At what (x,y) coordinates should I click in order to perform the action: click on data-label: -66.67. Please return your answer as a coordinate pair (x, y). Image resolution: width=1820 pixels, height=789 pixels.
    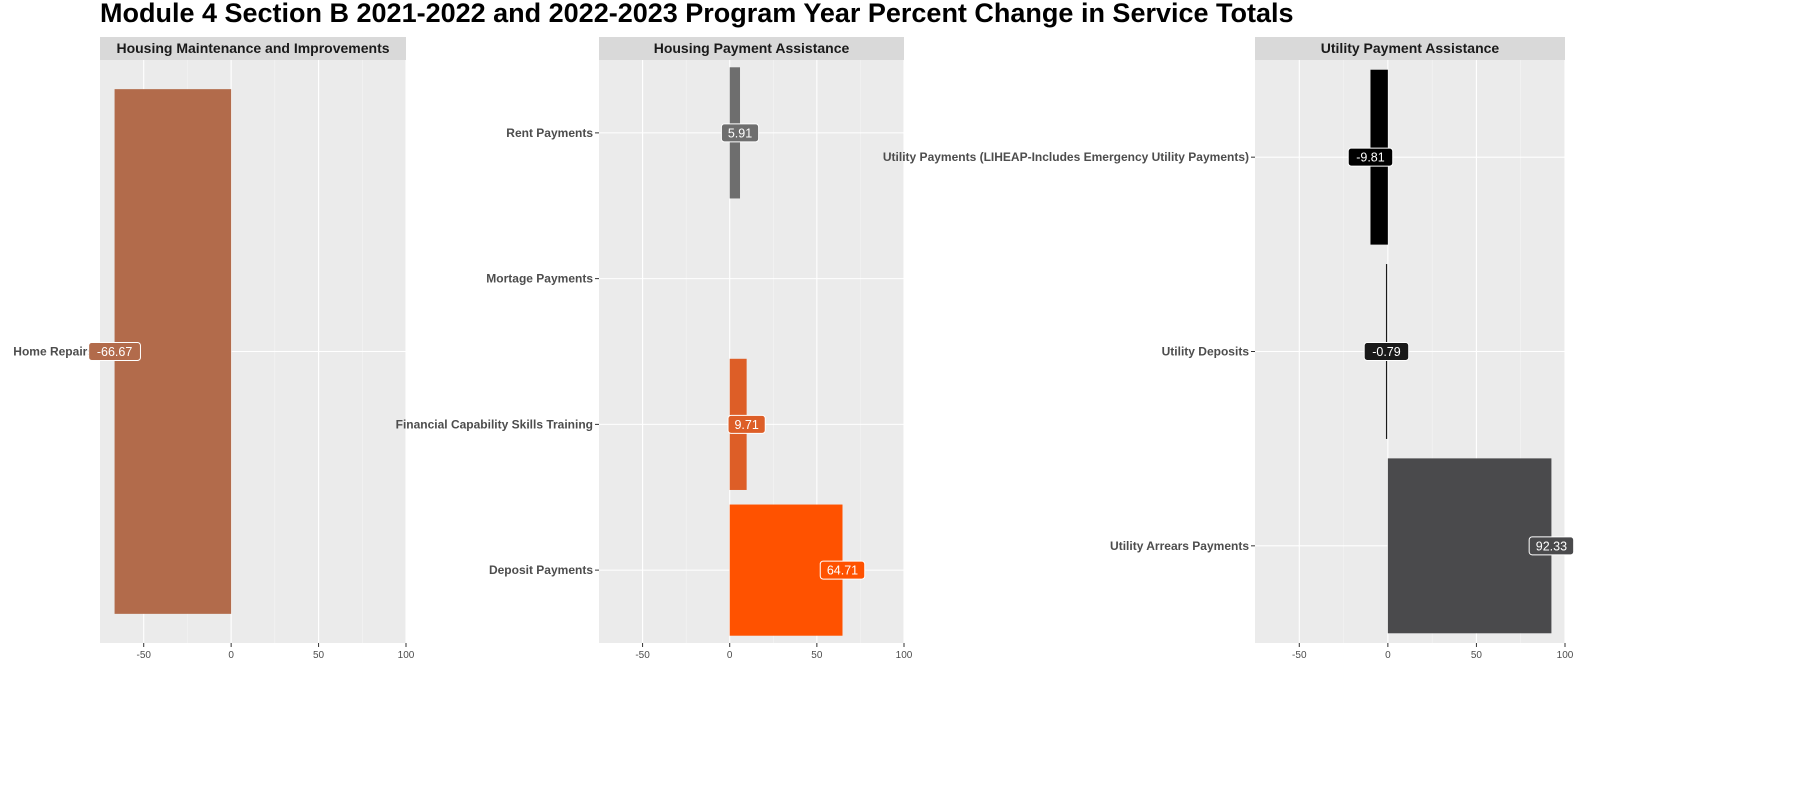
    Looking at the image, I should click on (114, 351).